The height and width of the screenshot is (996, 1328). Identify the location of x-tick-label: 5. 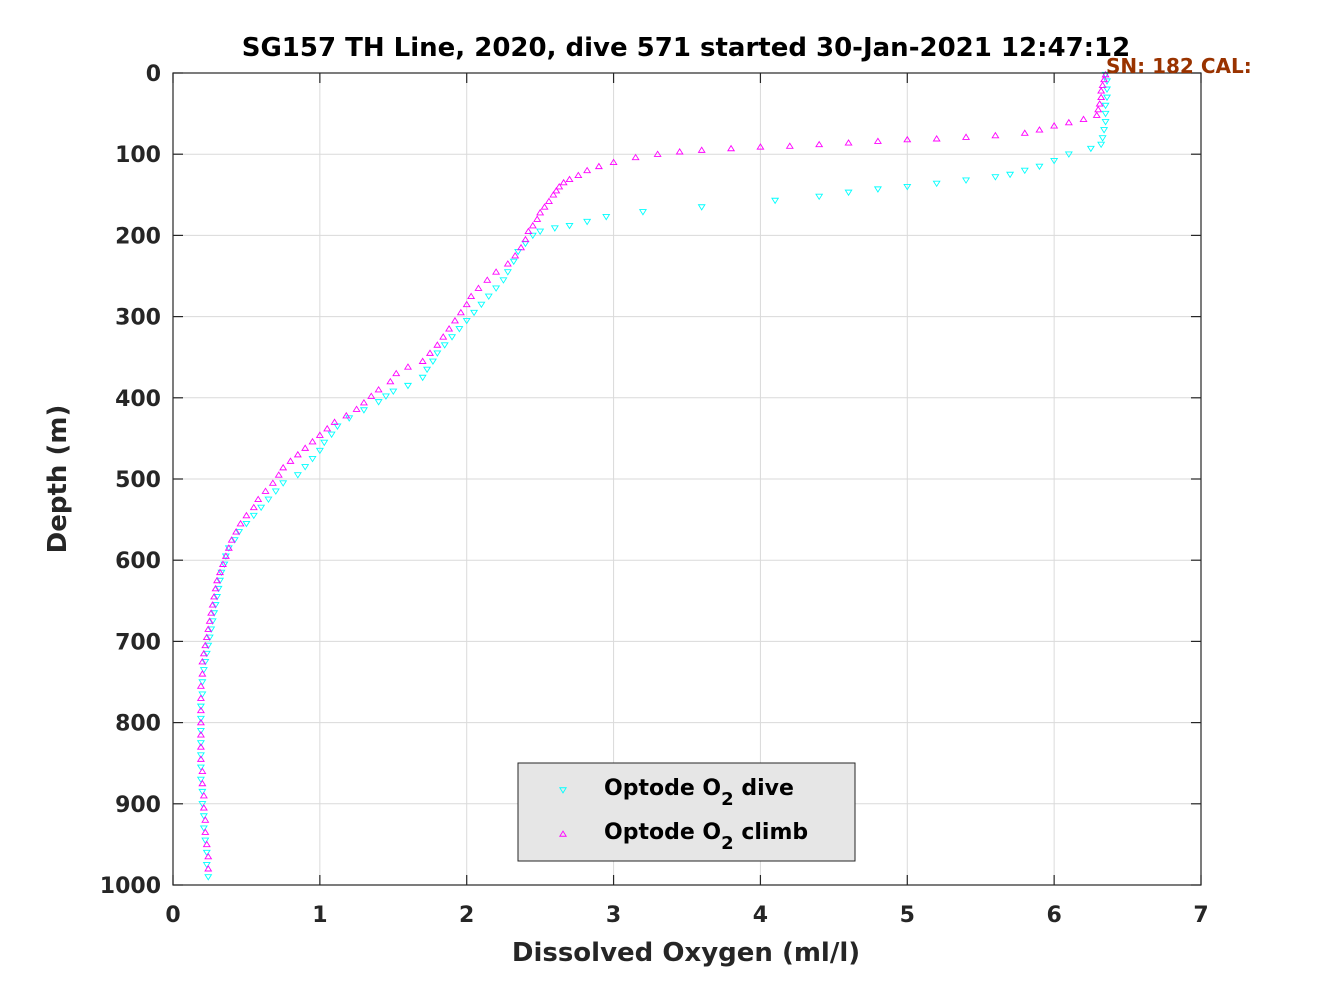
(907, 915).